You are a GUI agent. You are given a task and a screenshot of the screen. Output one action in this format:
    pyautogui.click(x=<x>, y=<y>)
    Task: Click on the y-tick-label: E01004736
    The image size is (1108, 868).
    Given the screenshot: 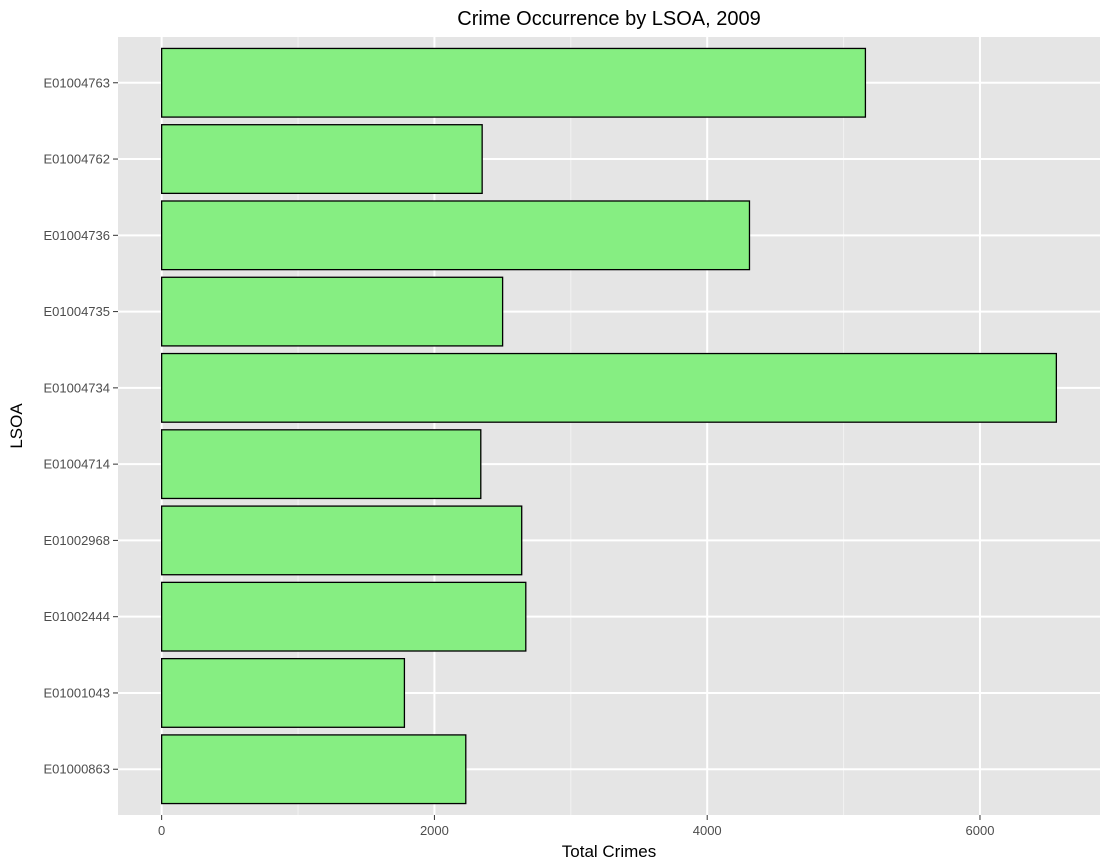 What is the action you would take?
    pyautogui.click(x=76, y=235)
    